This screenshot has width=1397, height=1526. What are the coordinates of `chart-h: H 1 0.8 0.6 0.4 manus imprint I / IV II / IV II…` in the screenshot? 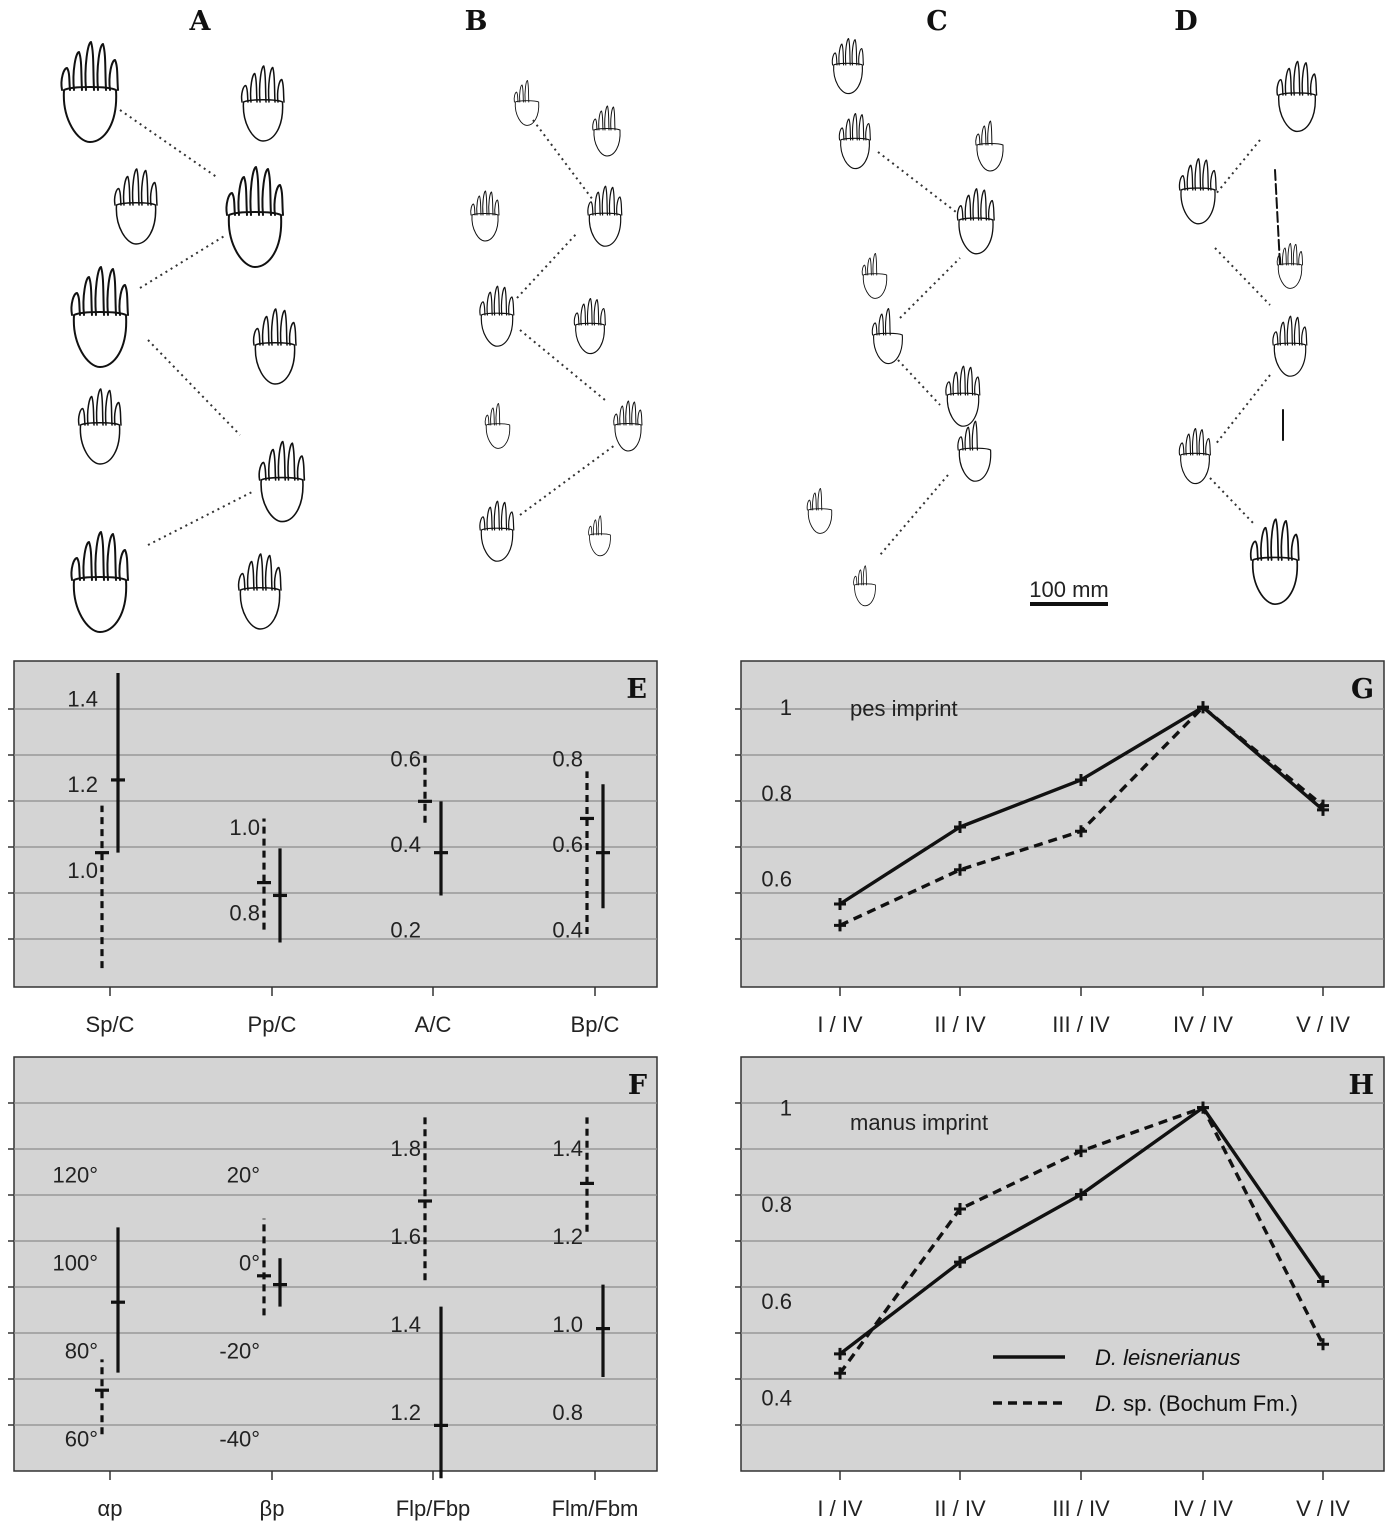 It's located at (1060, 1288).